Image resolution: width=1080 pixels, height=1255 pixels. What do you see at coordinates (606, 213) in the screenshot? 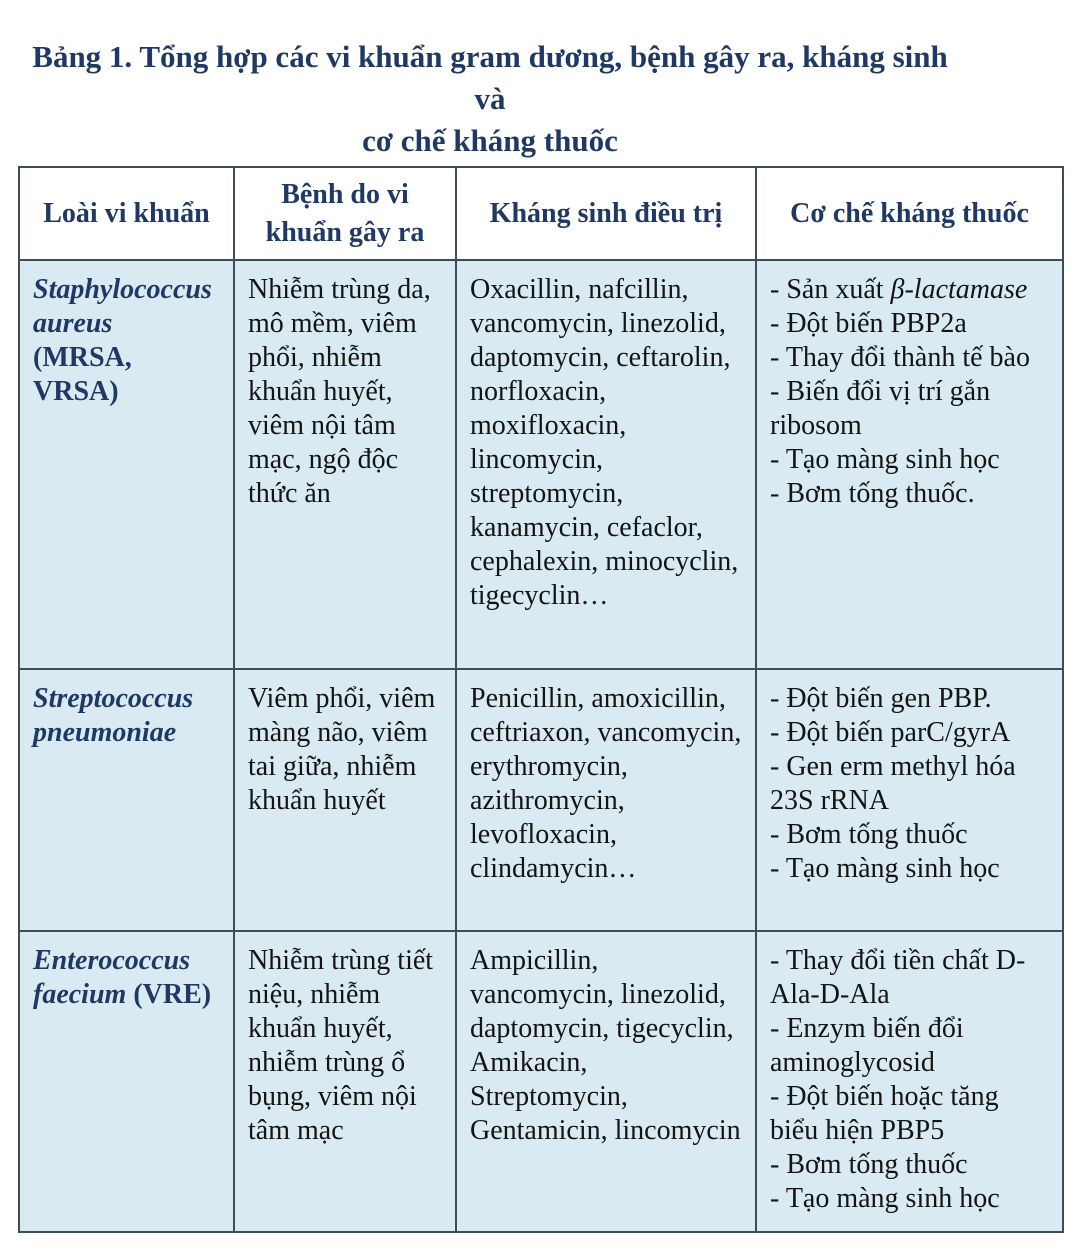
I see `header-antibiotics: Kháng sinh điều trị` at bounding box center [606, 213].